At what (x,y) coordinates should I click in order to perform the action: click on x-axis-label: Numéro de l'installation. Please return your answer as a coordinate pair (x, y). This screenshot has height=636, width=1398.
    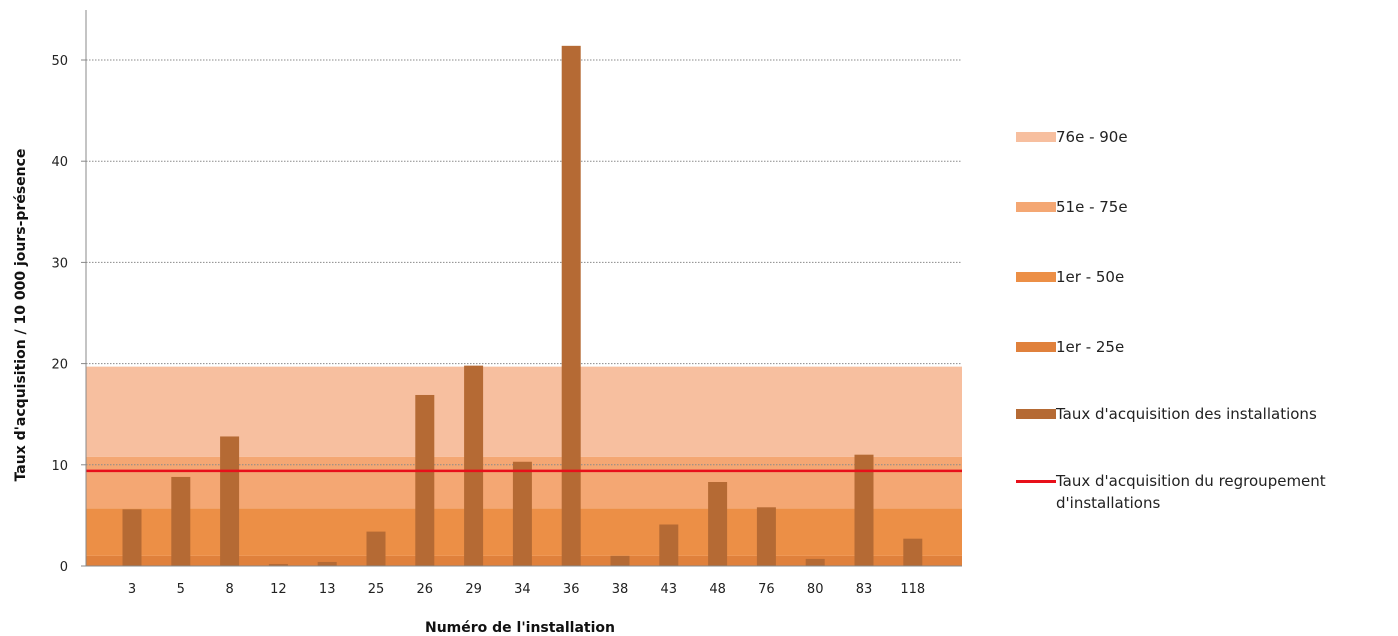
    Looking at the image, I should click on (520, 628).